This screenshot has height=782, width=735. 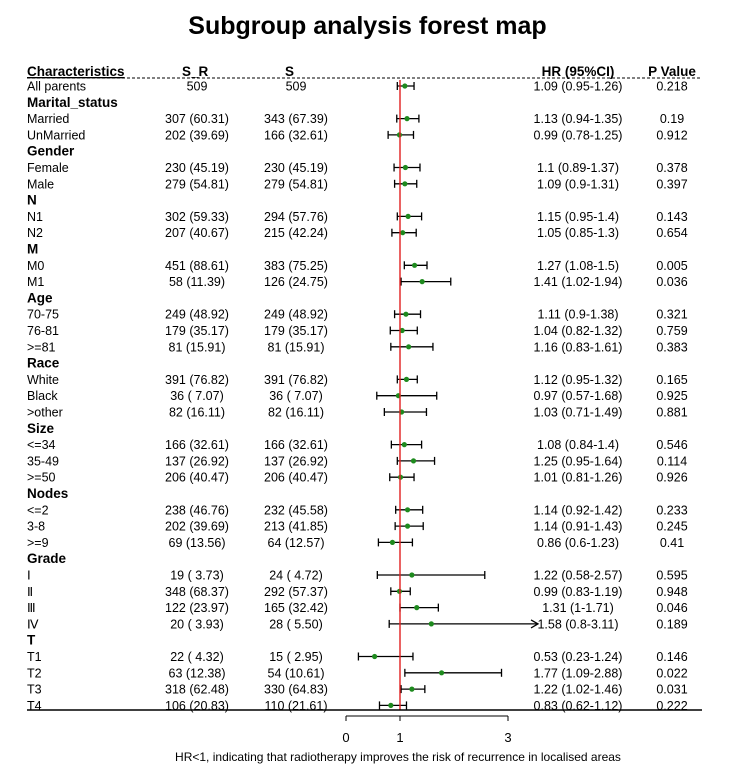 What do you see at coordinates (33, 624) in the screenshot?
I see `row-label: Ⅳ` at bounding box center [33, 624].